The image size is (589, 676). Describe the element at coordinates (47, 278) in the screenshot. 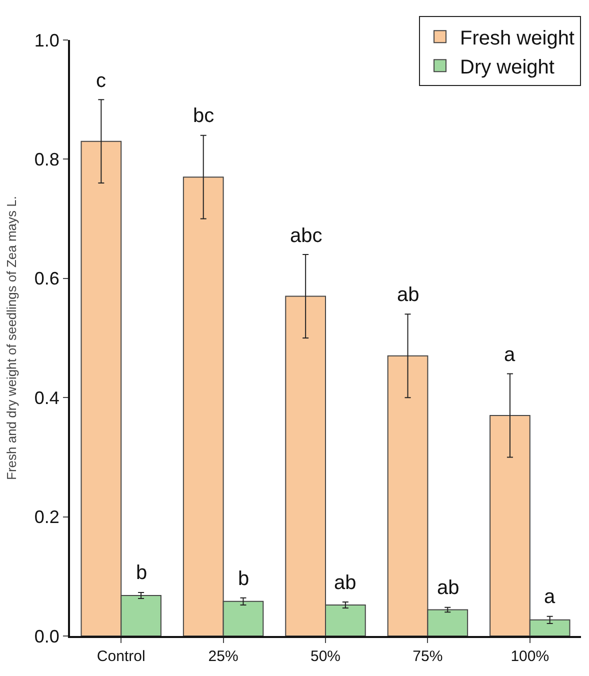

I see `y-tick-label: 0.6` at that location.